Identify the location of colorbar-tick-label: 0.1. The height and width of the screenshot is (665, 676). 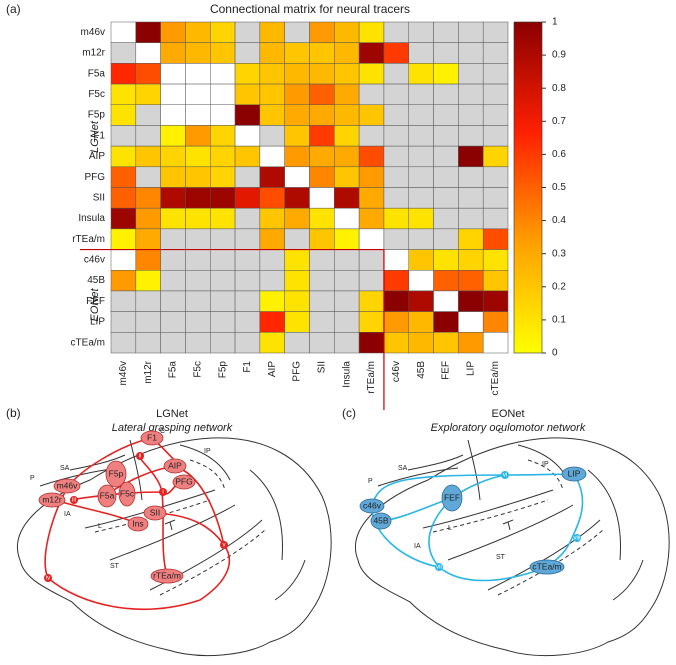
(559, 320).